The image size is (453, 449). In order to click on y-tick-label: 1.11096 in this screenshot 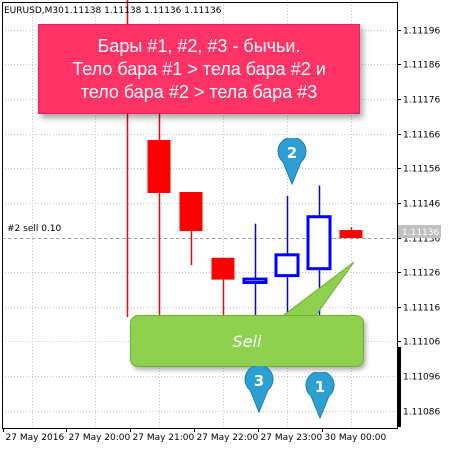, I will do `click(421, 378)`.